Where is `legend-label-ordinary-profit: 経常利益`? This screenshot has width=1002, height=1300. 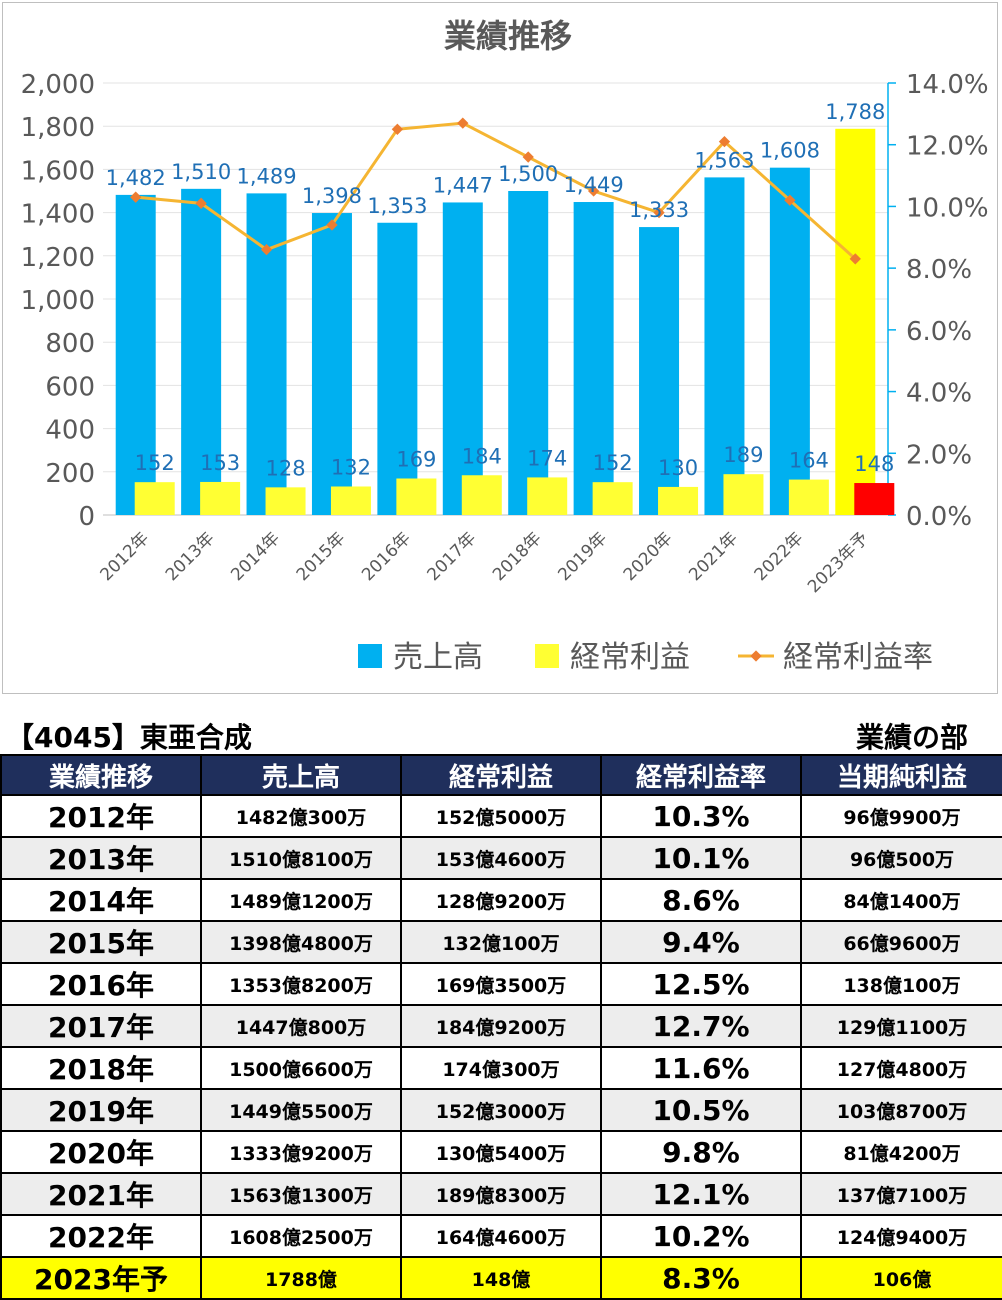 legend-label-ordinary-profit: 経常利益 is located at coordinates (630, 657).